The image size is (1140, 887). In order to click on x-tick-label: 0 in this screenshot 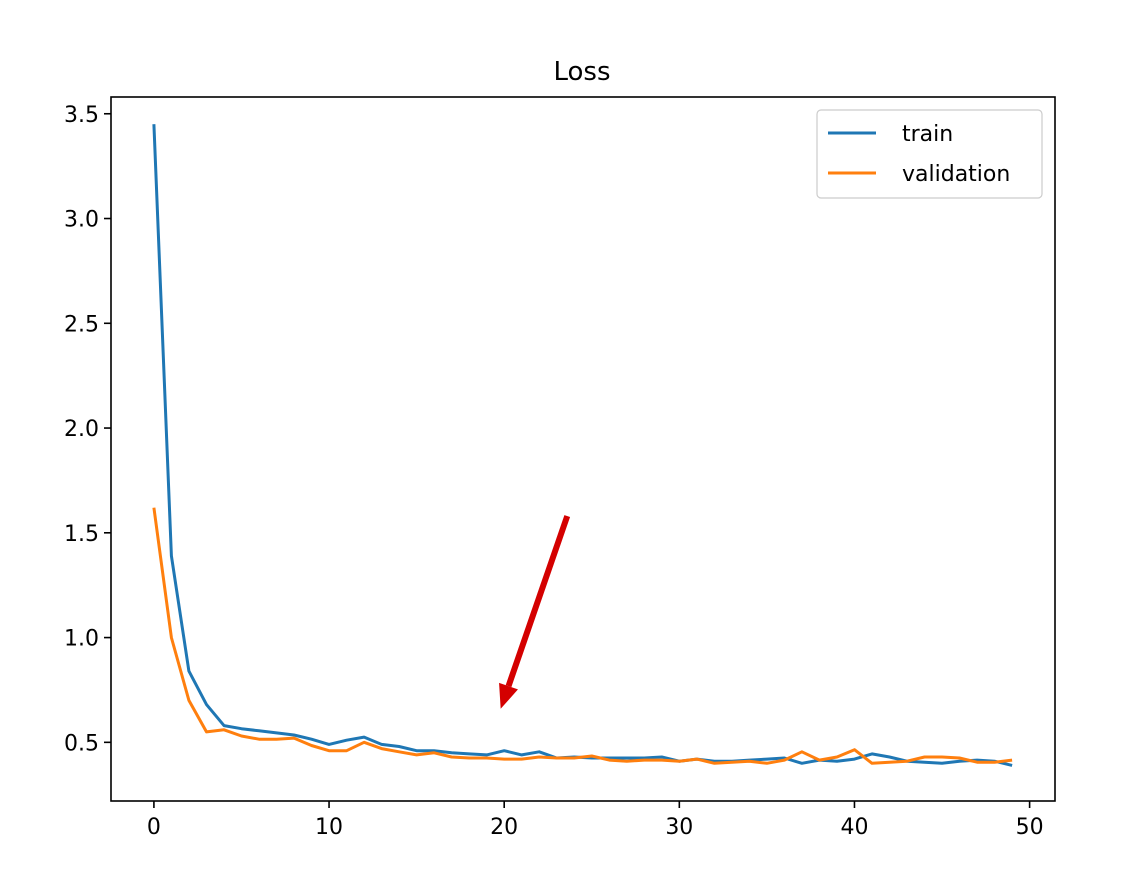, I will do `click(154, 827)`.